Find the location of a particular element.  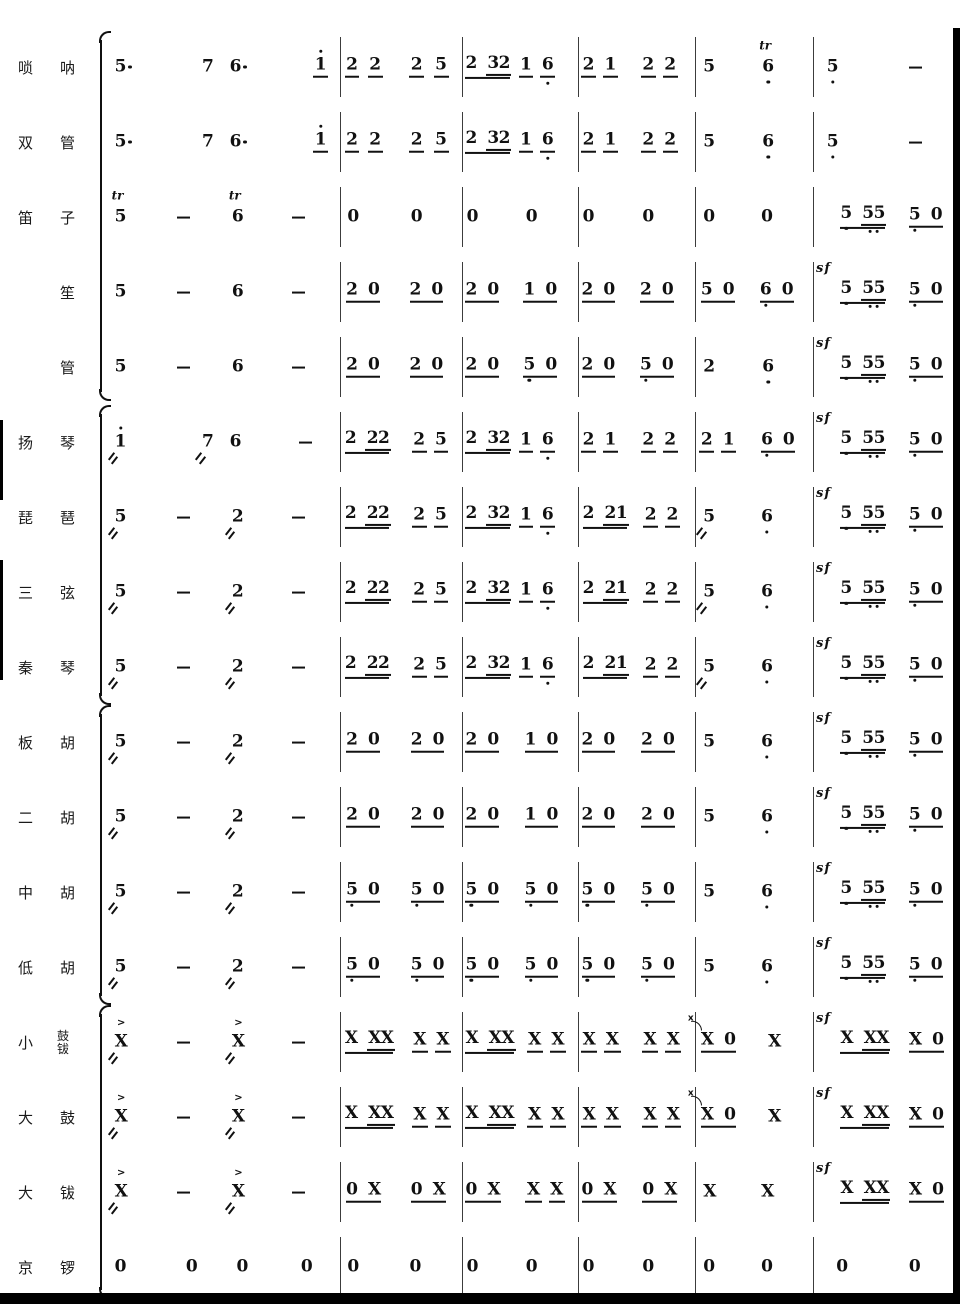

note-digit: XX is located at coordinates (876, 1037).